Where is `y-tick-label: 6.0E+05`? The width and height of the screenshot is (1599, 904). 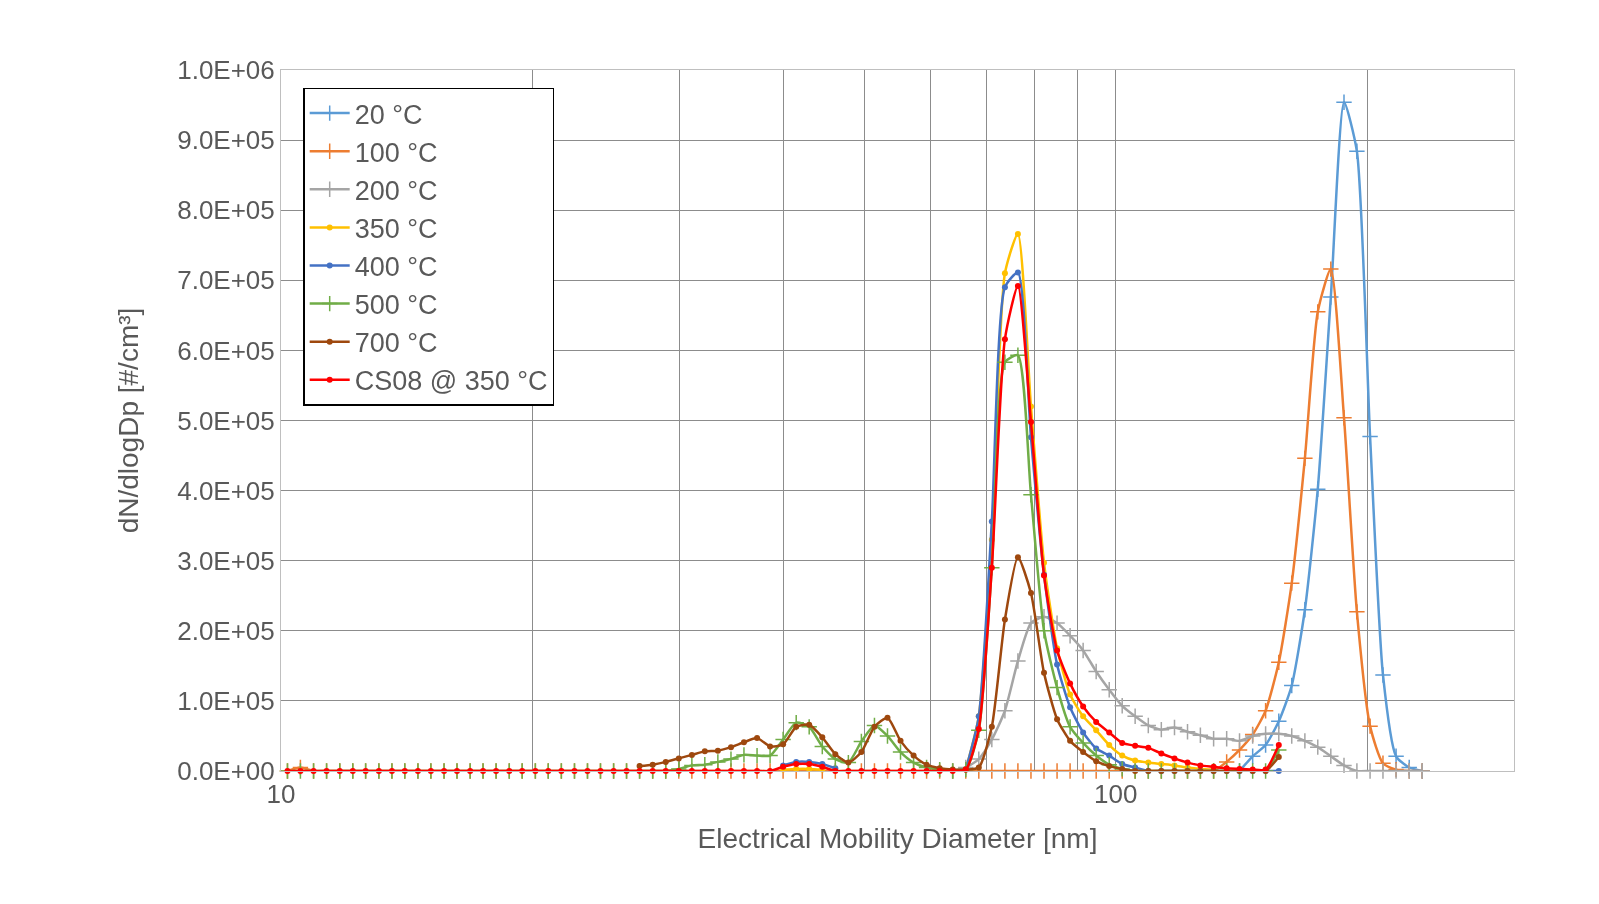 y-tick-label: 6.0E+05 is located at coordinates (226, 350).